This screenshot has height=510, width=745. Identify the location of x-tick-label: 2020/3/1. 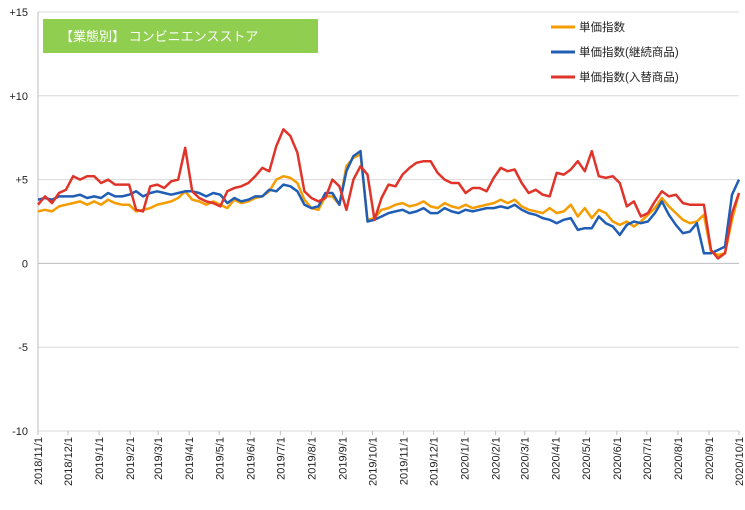
(526, 458).